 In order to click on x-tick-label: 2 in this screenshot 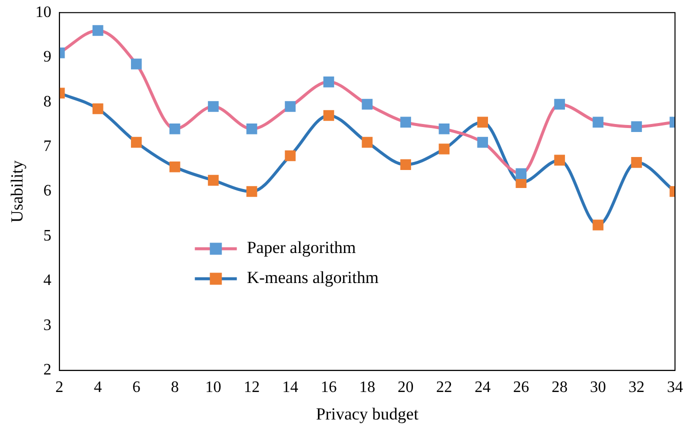, I will do `click(59, 387)`.